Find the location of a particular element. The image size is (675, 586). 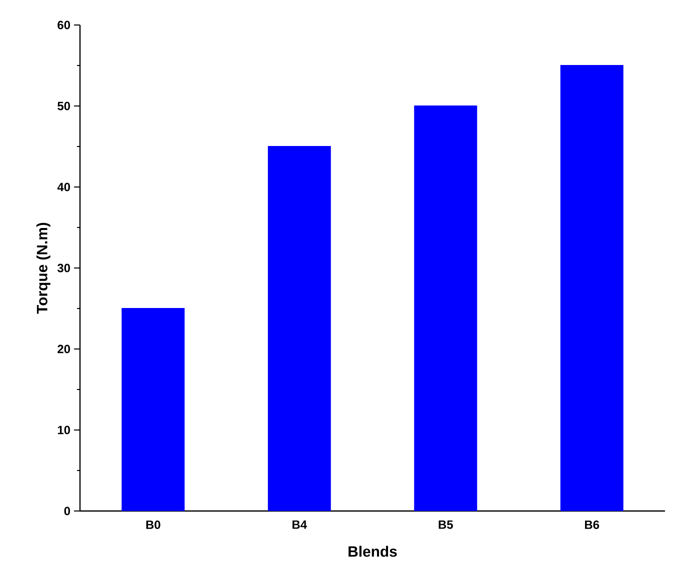

y-tick-label: 20 is located at coordinates (64, 349).